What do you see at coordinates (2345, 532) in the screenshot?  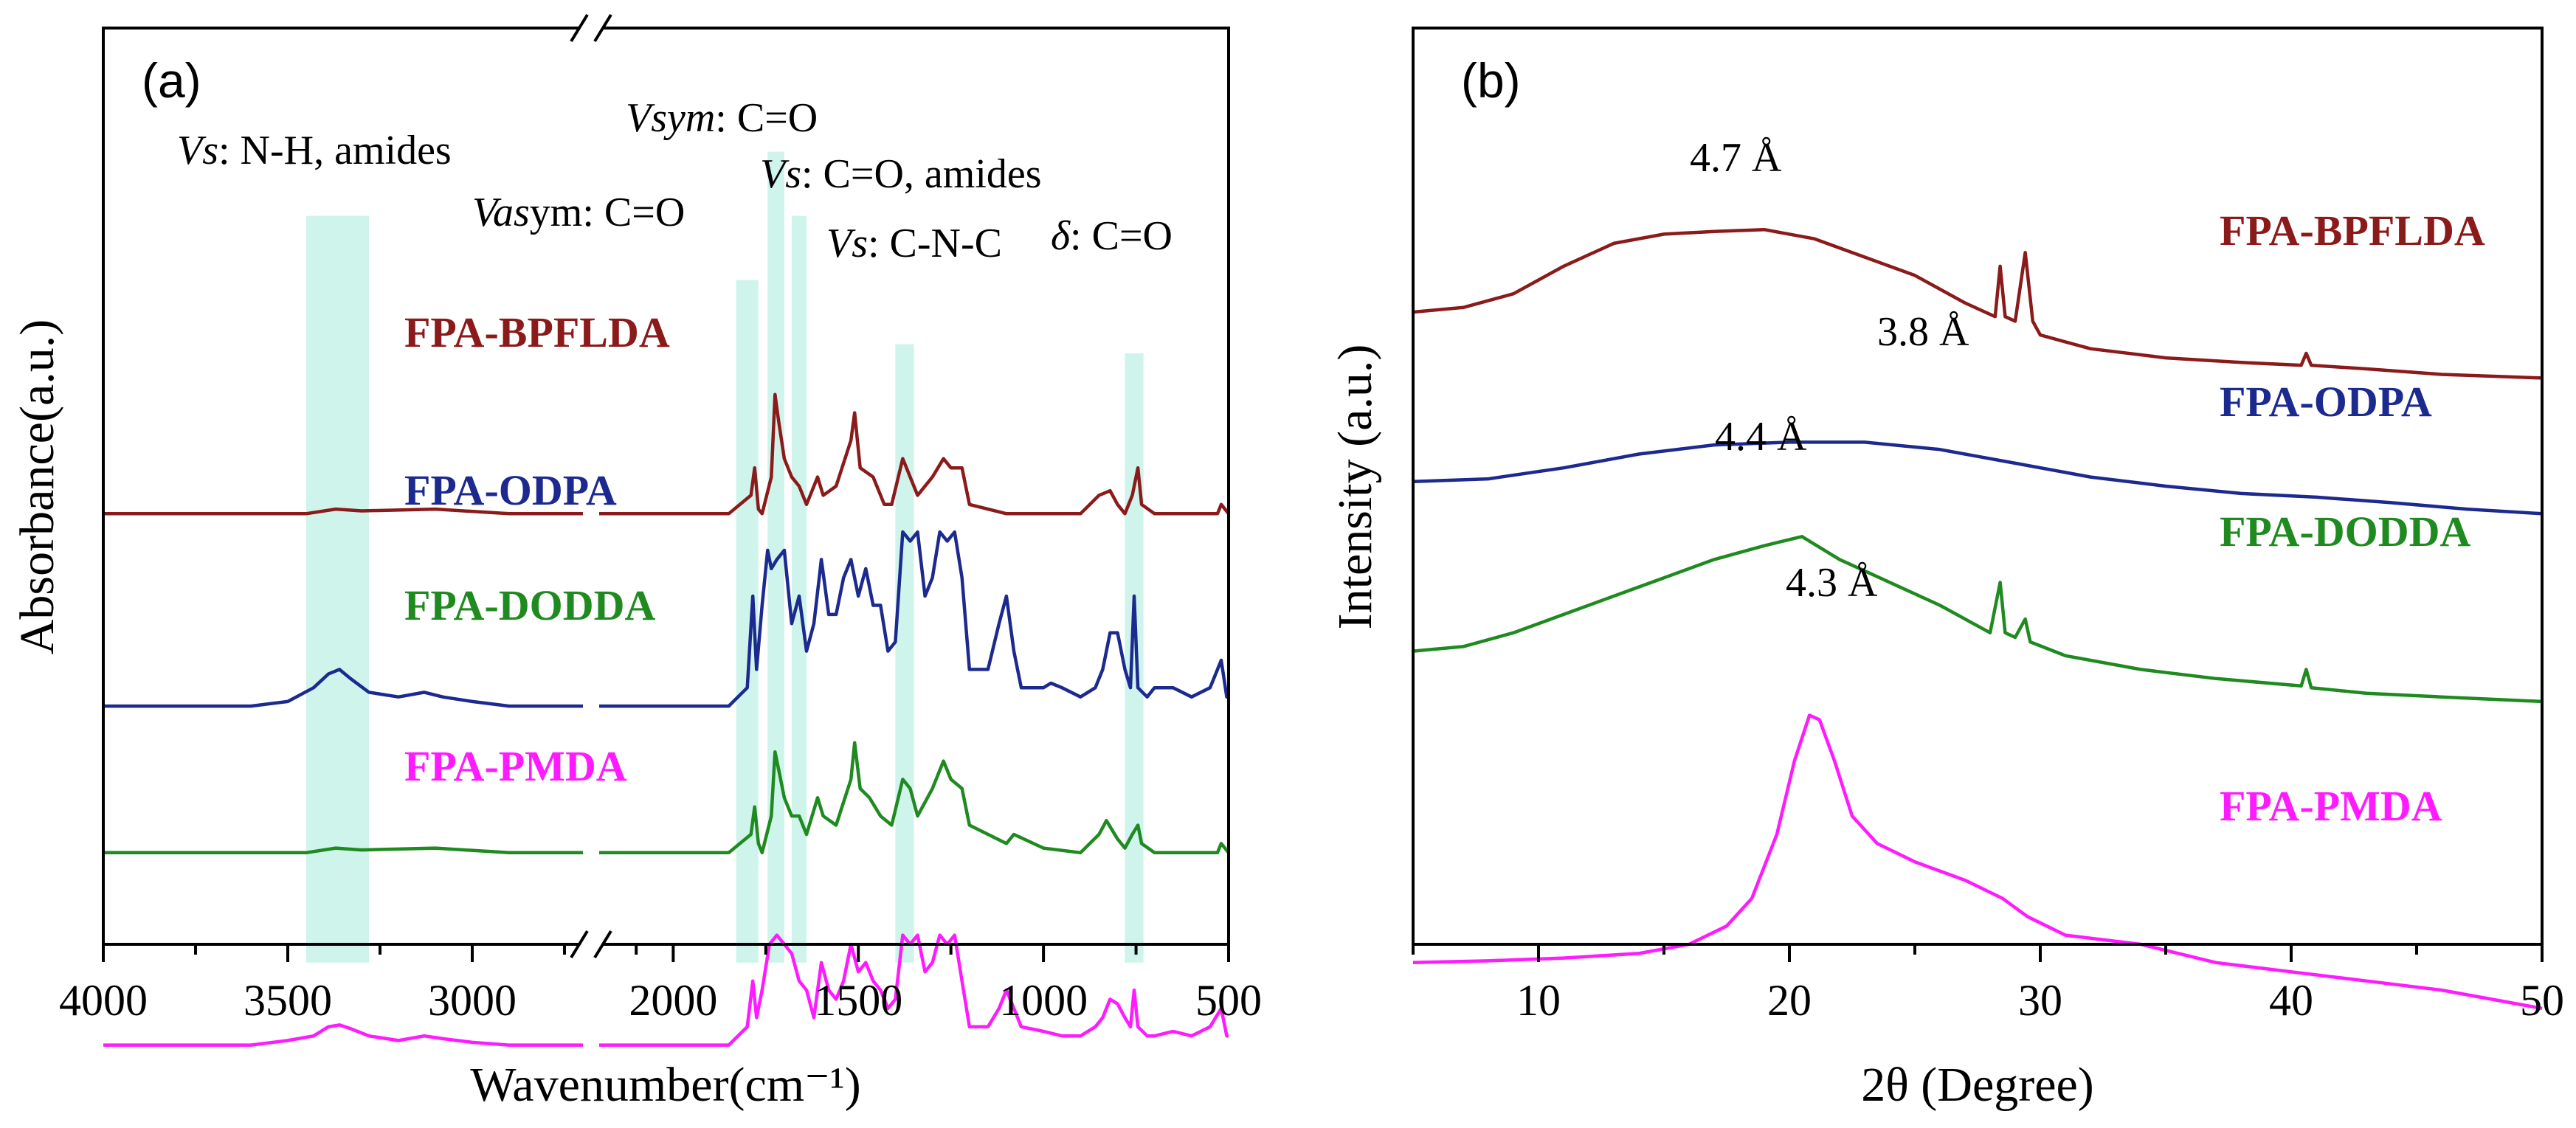 I see `series-label-b-dodda: FPA-DODDA` at bounding box center [2345, 532].